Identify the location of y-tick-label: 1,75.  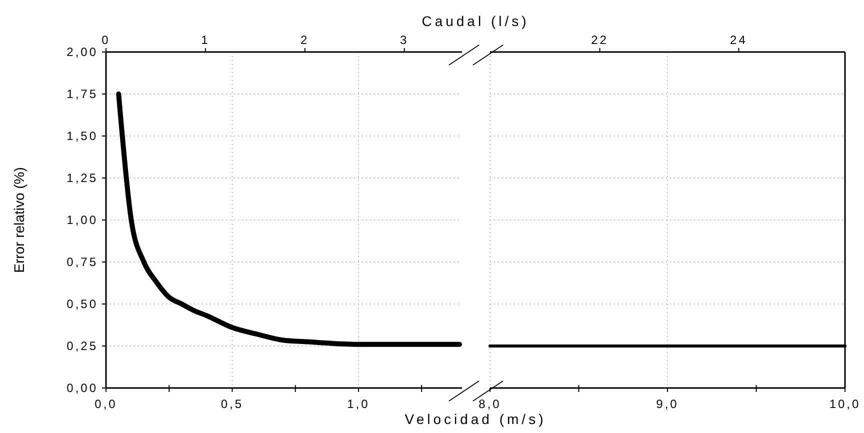
(82, 94).